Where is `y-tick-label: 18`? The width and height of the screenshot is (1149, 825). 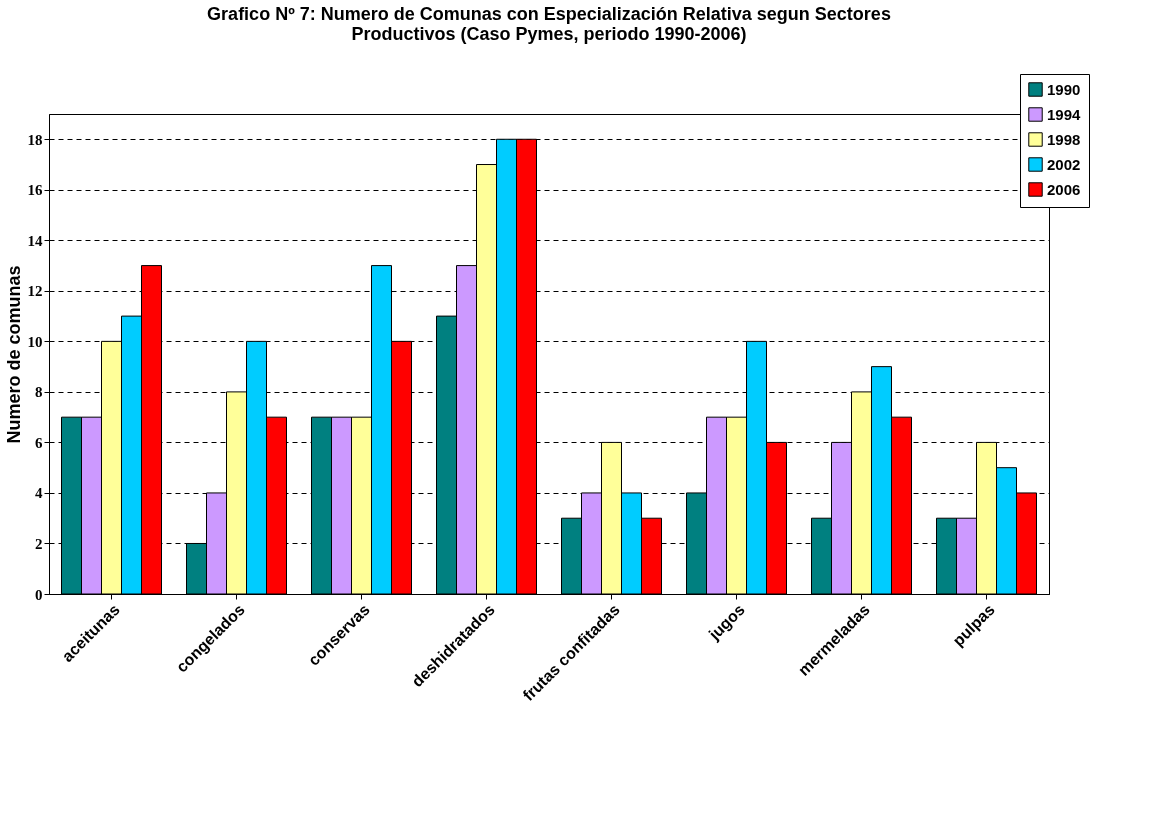
y-tick-label: 18 is located at coordinates (35, 139).